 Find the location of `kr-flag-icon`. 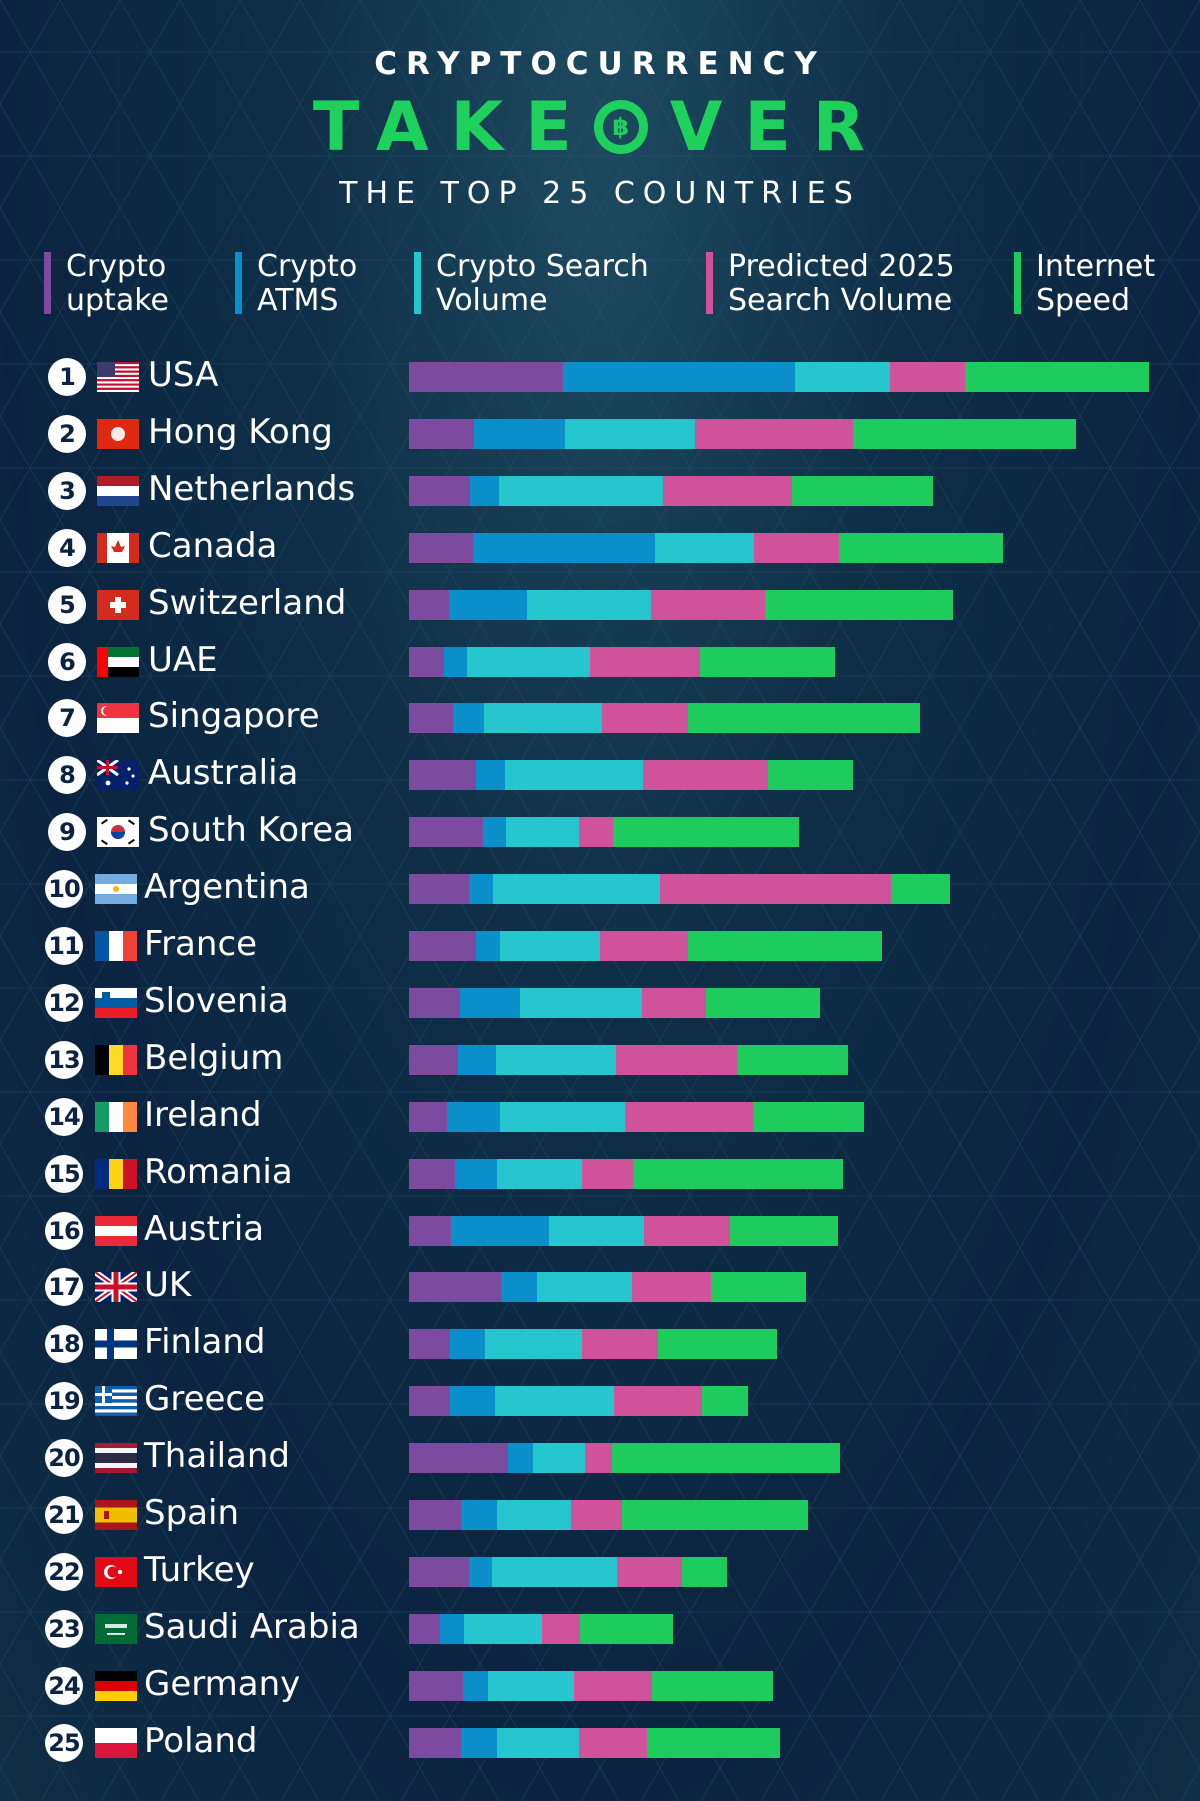

kr-flag-icon is located at coordinates (118, 832).